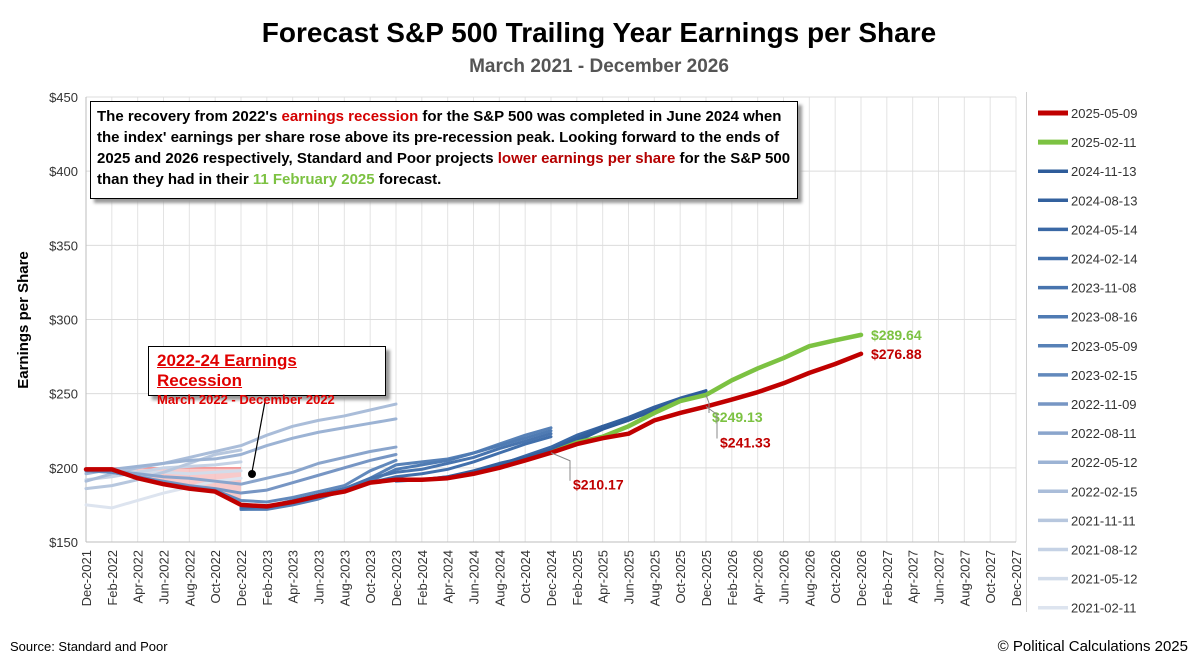 The height and width of the screenshot is (661, 1198). I want to click on legend-entry: 2021-05-12, so click(1104, 579).